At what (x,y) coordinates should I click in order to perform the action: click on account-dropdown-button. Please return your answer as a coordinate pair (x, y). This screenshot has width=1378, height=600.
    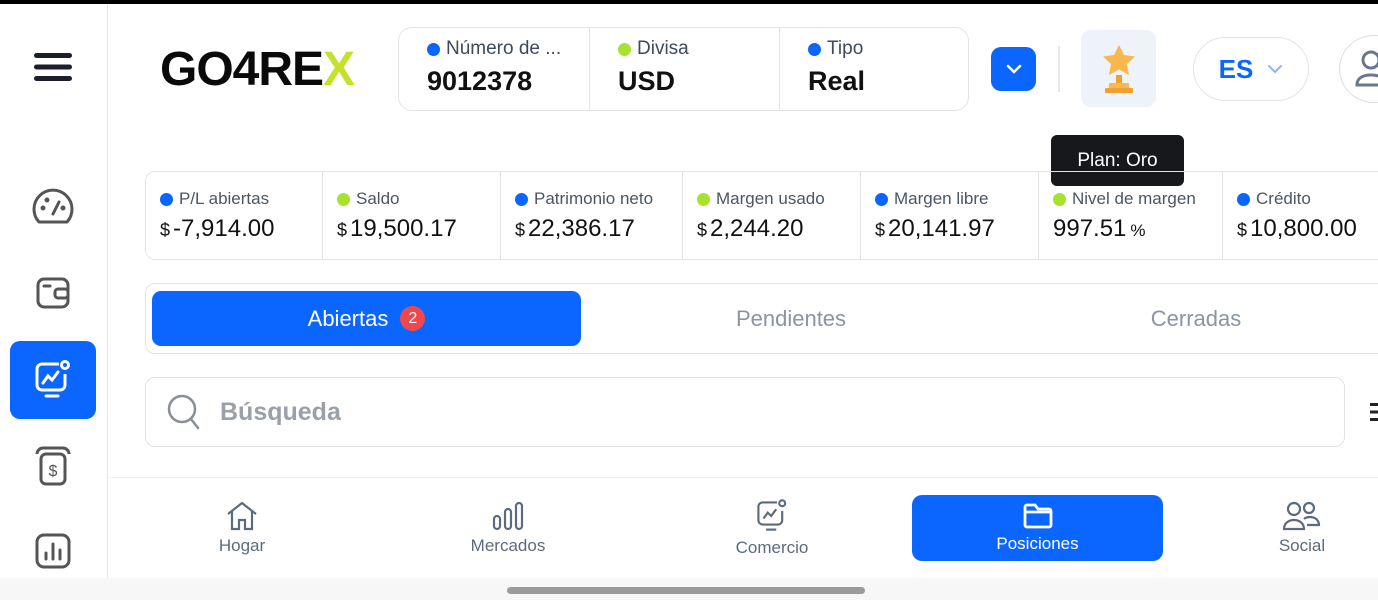
    Looking at the image, I should click on (1013, 69).